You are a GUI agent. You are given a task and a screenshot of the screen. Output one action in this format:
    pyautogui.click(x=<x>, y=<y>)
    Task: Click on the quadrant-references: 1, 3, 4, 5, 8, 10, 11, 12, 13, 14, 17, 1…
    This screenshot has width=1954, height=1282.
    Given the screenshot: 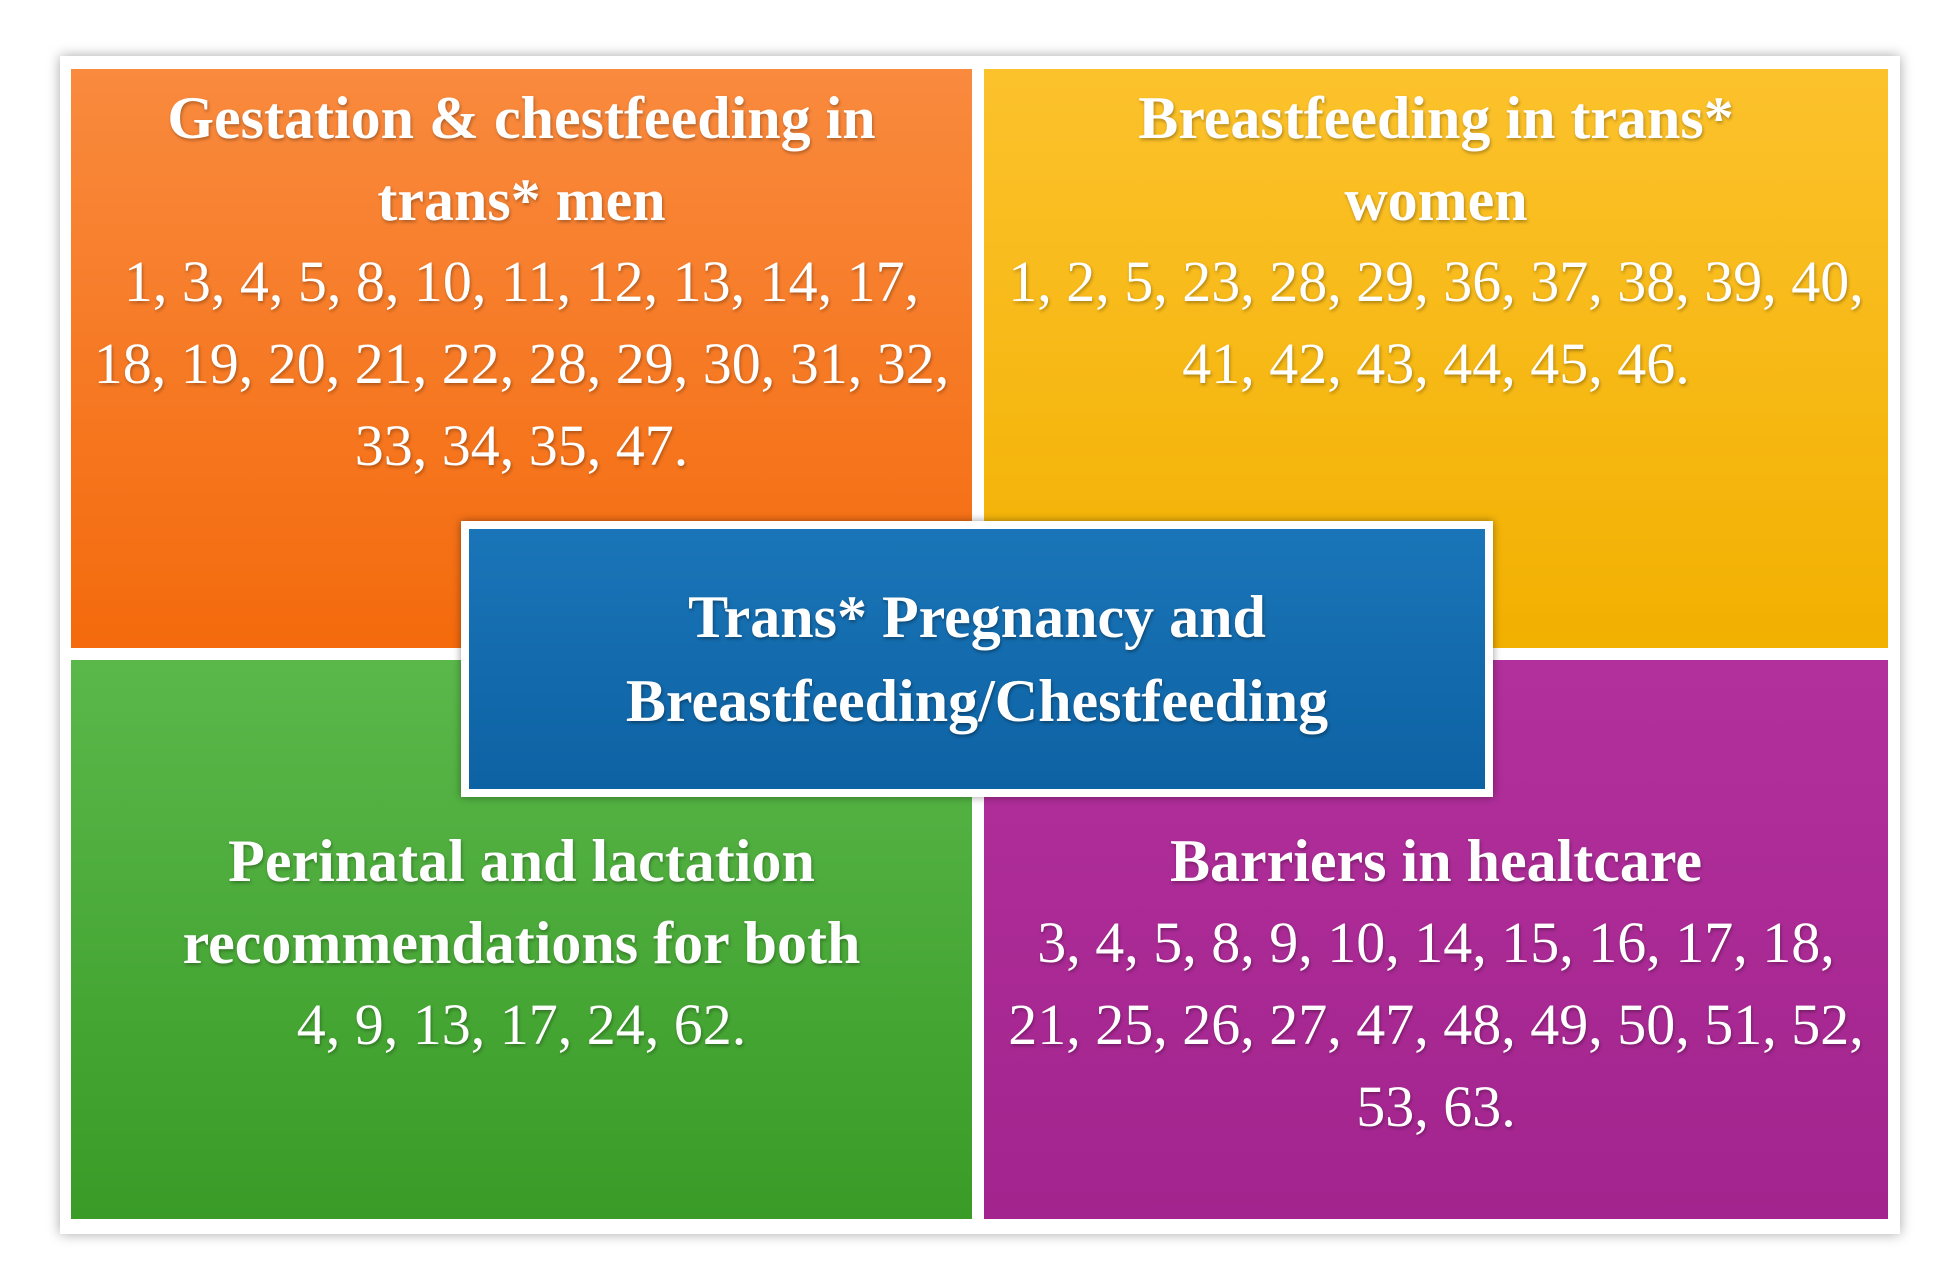 What is the action you would take?
    pyautogui.click(x=521, y=363)
    